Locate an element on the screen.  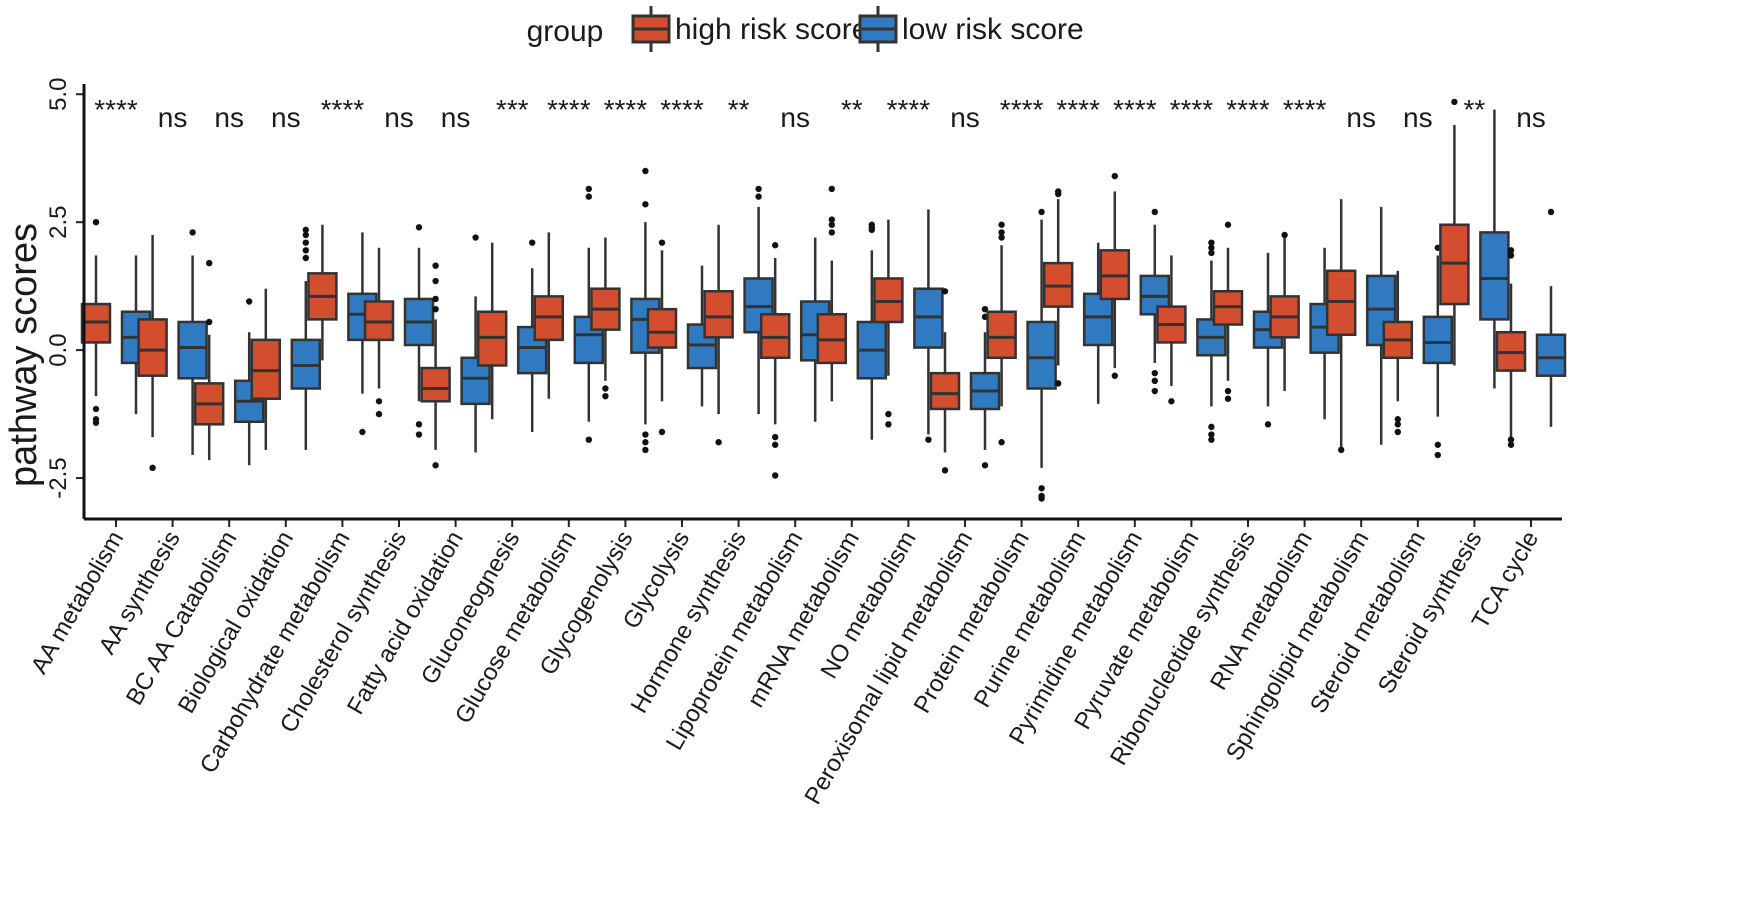
y-axis-label: pathway scores is located at coordinates (24, 355).